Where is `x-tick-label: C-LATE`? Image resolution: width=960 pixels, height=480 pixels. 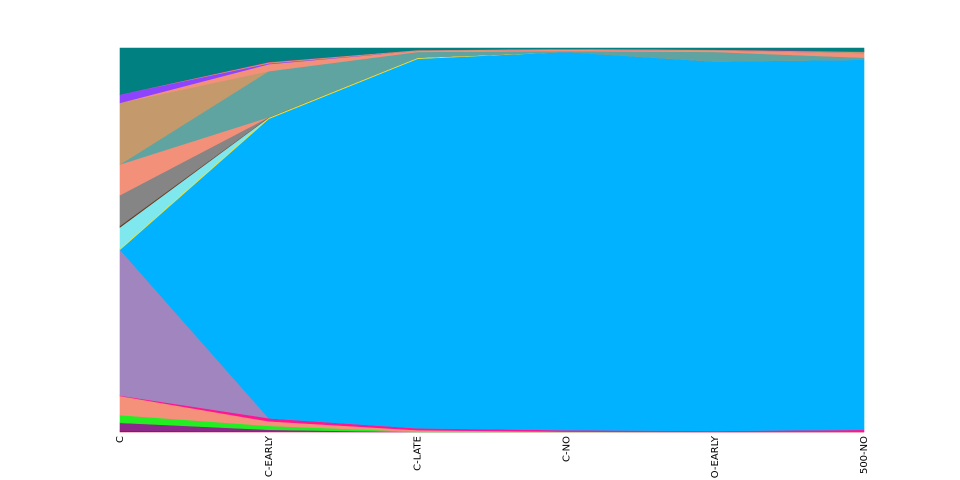
x-tick-label: C-LATE is located at coordinates (418, 453).